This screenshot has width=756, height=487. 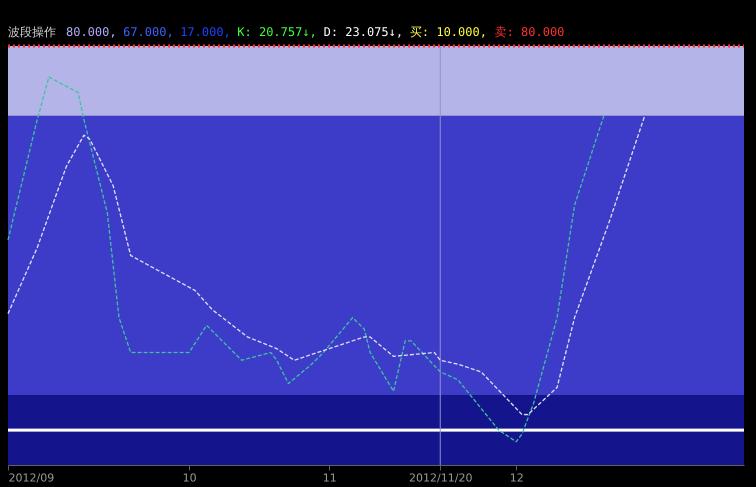 I want to click on text: K: 20.757↓,, so click(x=277, y=32).